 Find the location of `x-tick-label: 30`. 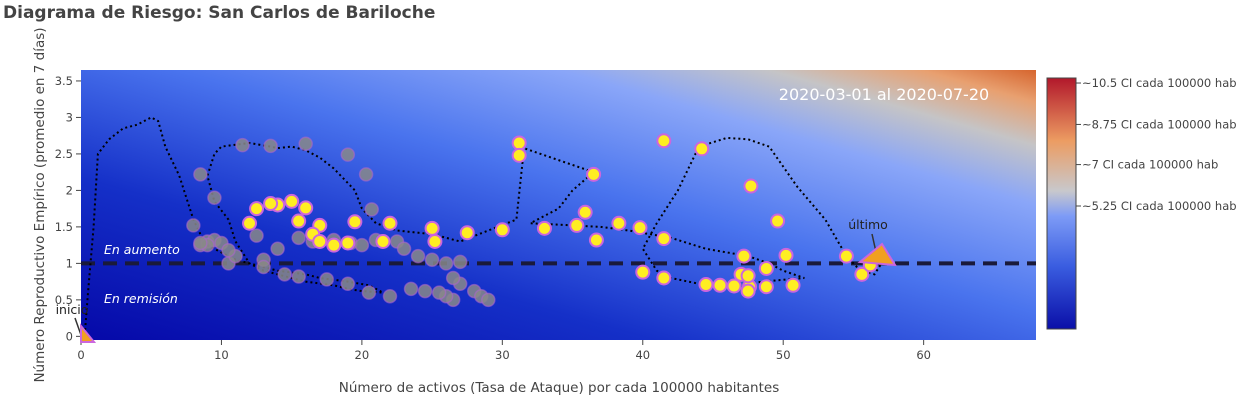

x-tick-label: 30 is located at coordinates (502, 355).